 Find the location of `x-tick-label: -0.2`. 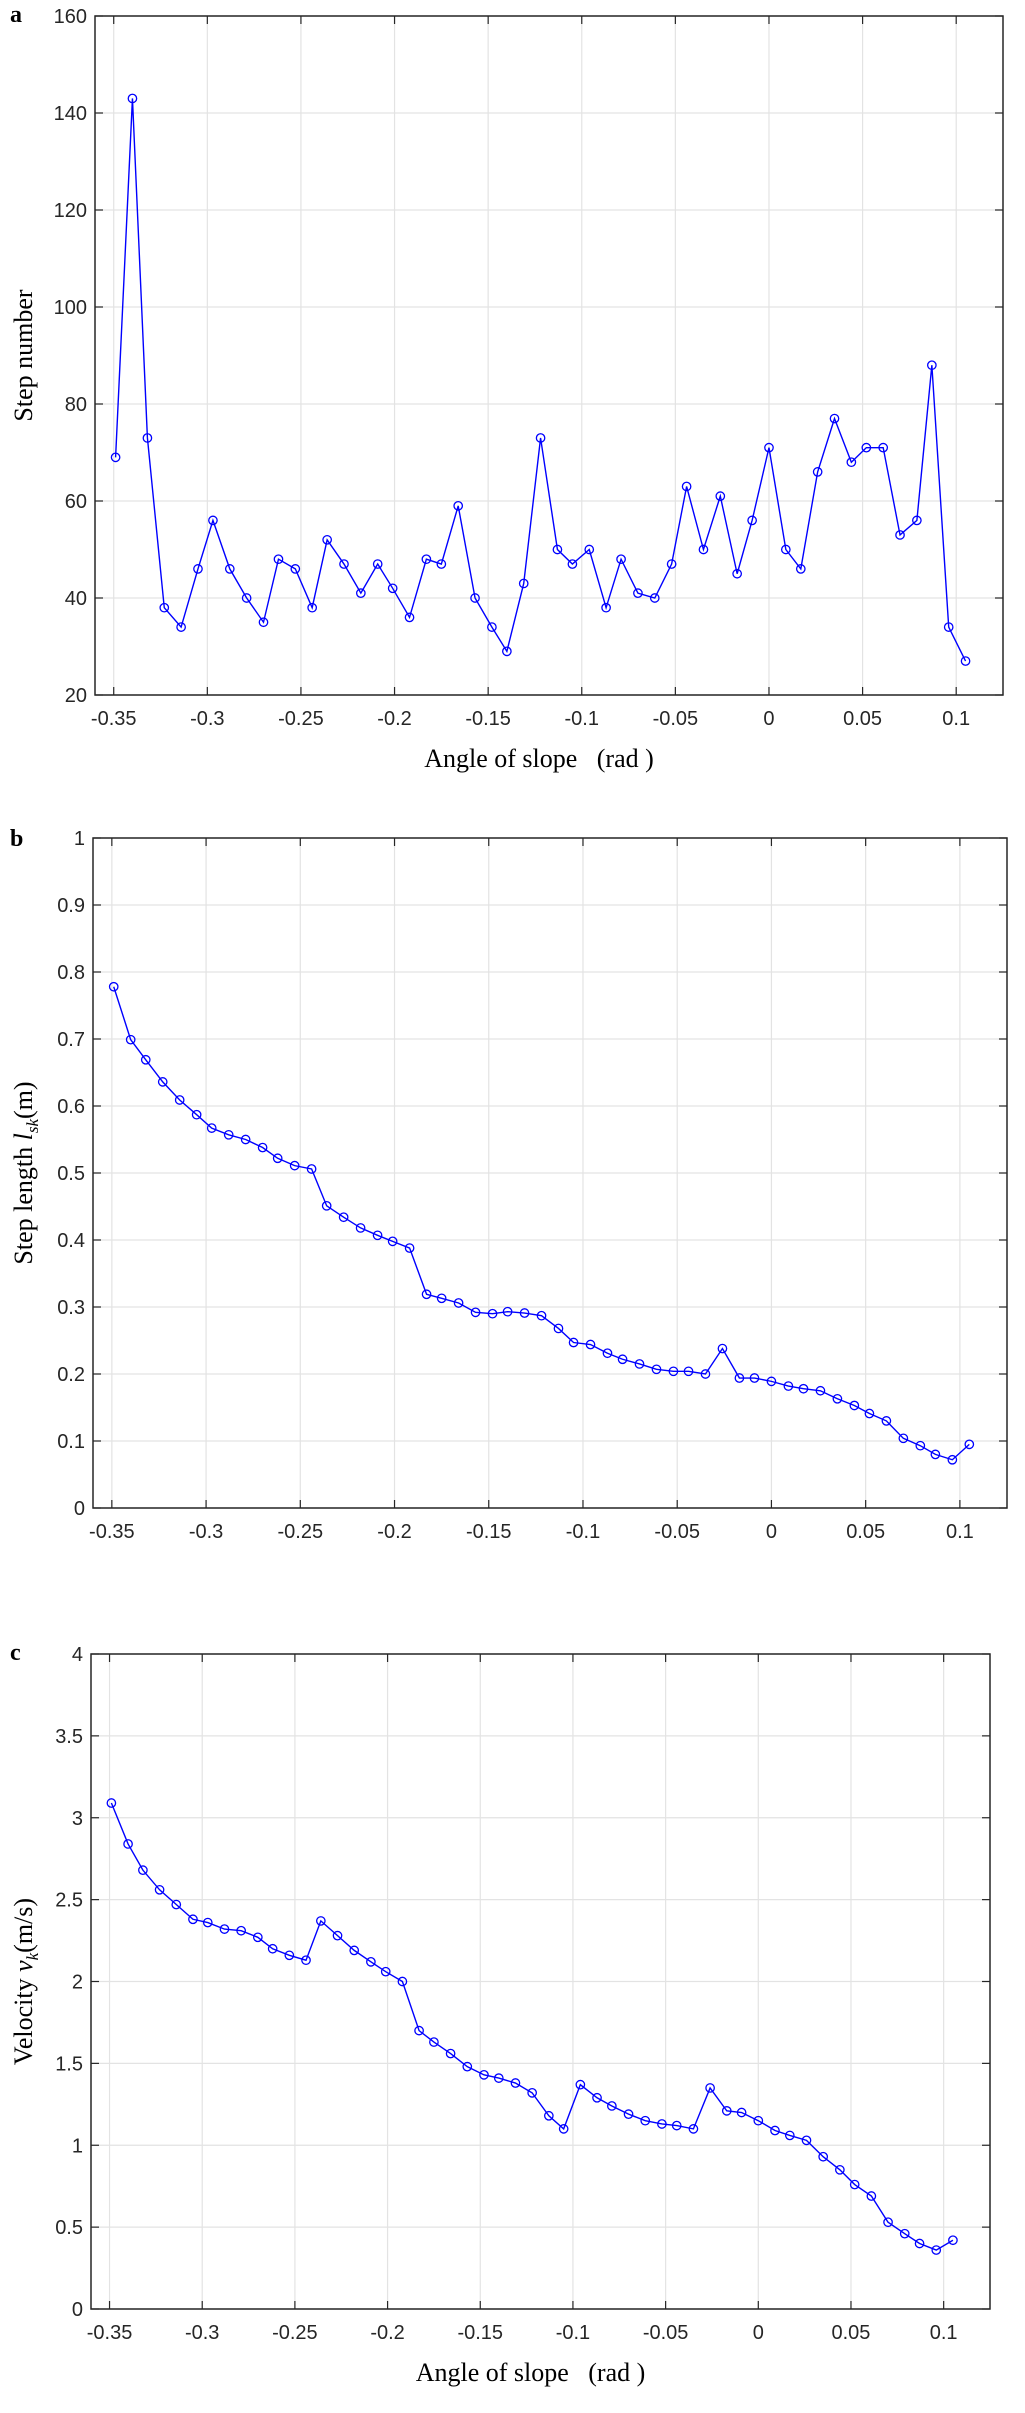

x-tick-label: -0.2 is located at coordinates (387, 2333).